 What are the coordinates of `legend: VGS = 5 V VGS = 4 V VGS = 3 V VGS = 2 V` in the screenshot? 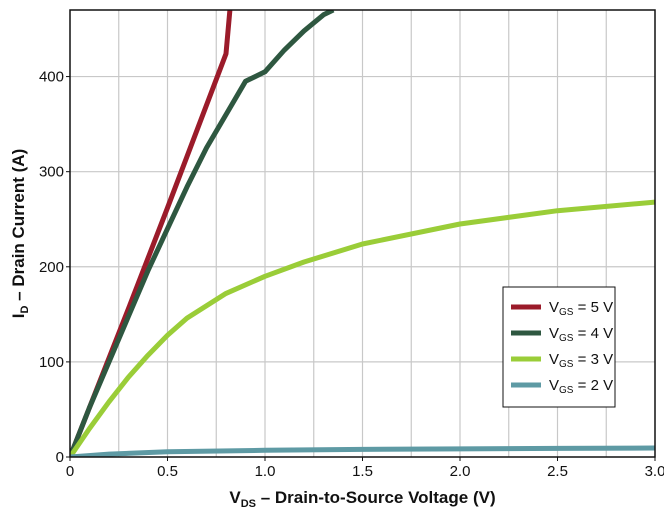 It's located at (559, 347).